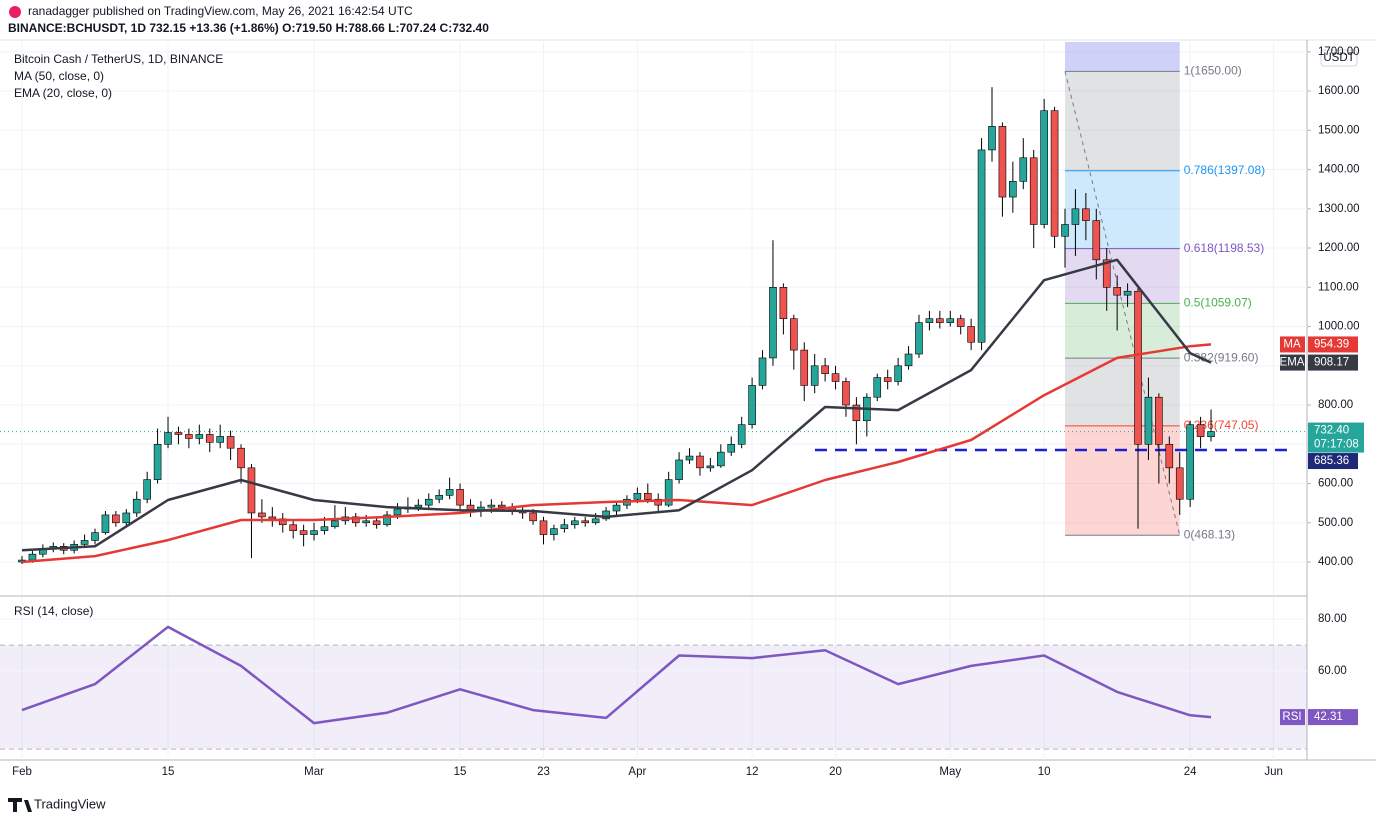 This screenshot has width=1376, height=823. I want to click on rsi-line, so click(616, 675).